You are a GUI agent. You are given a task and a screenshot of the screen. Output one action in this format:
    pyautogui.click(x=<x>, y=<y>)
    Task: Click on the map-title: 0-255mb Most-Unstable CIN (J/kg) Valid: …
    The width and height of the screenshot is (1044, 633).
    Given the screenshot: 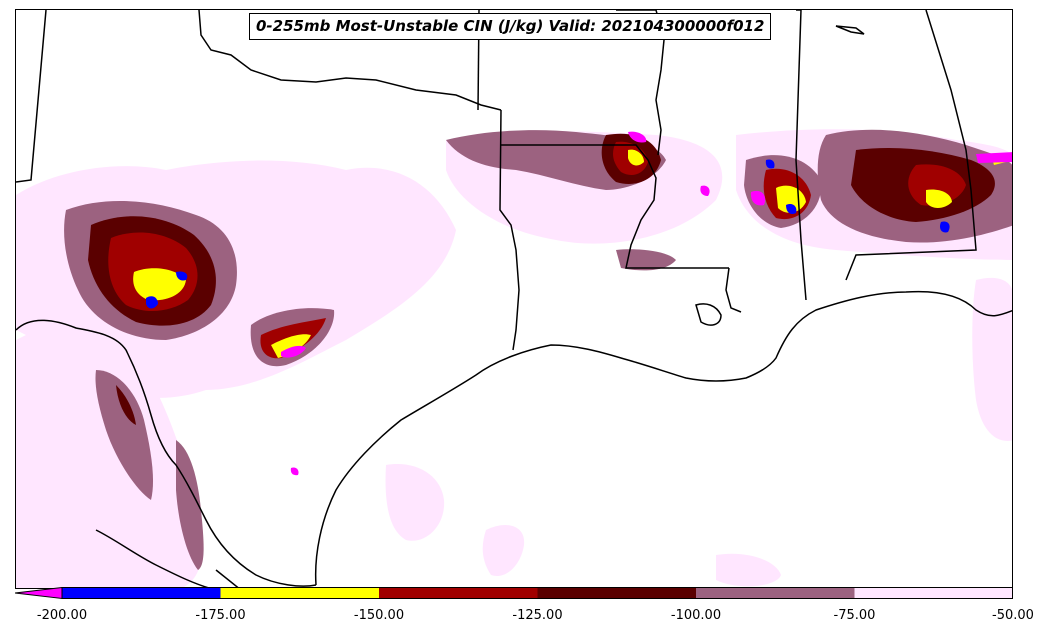 What is the action you would take?
    pyautogui.click(x=510, y=26)
    